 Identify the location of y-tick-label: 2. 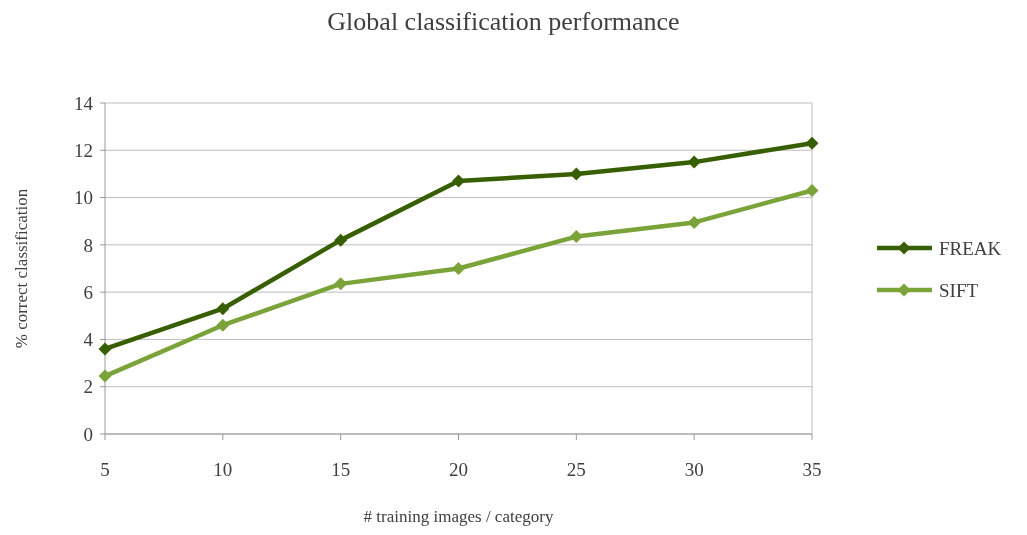
(88, 387).